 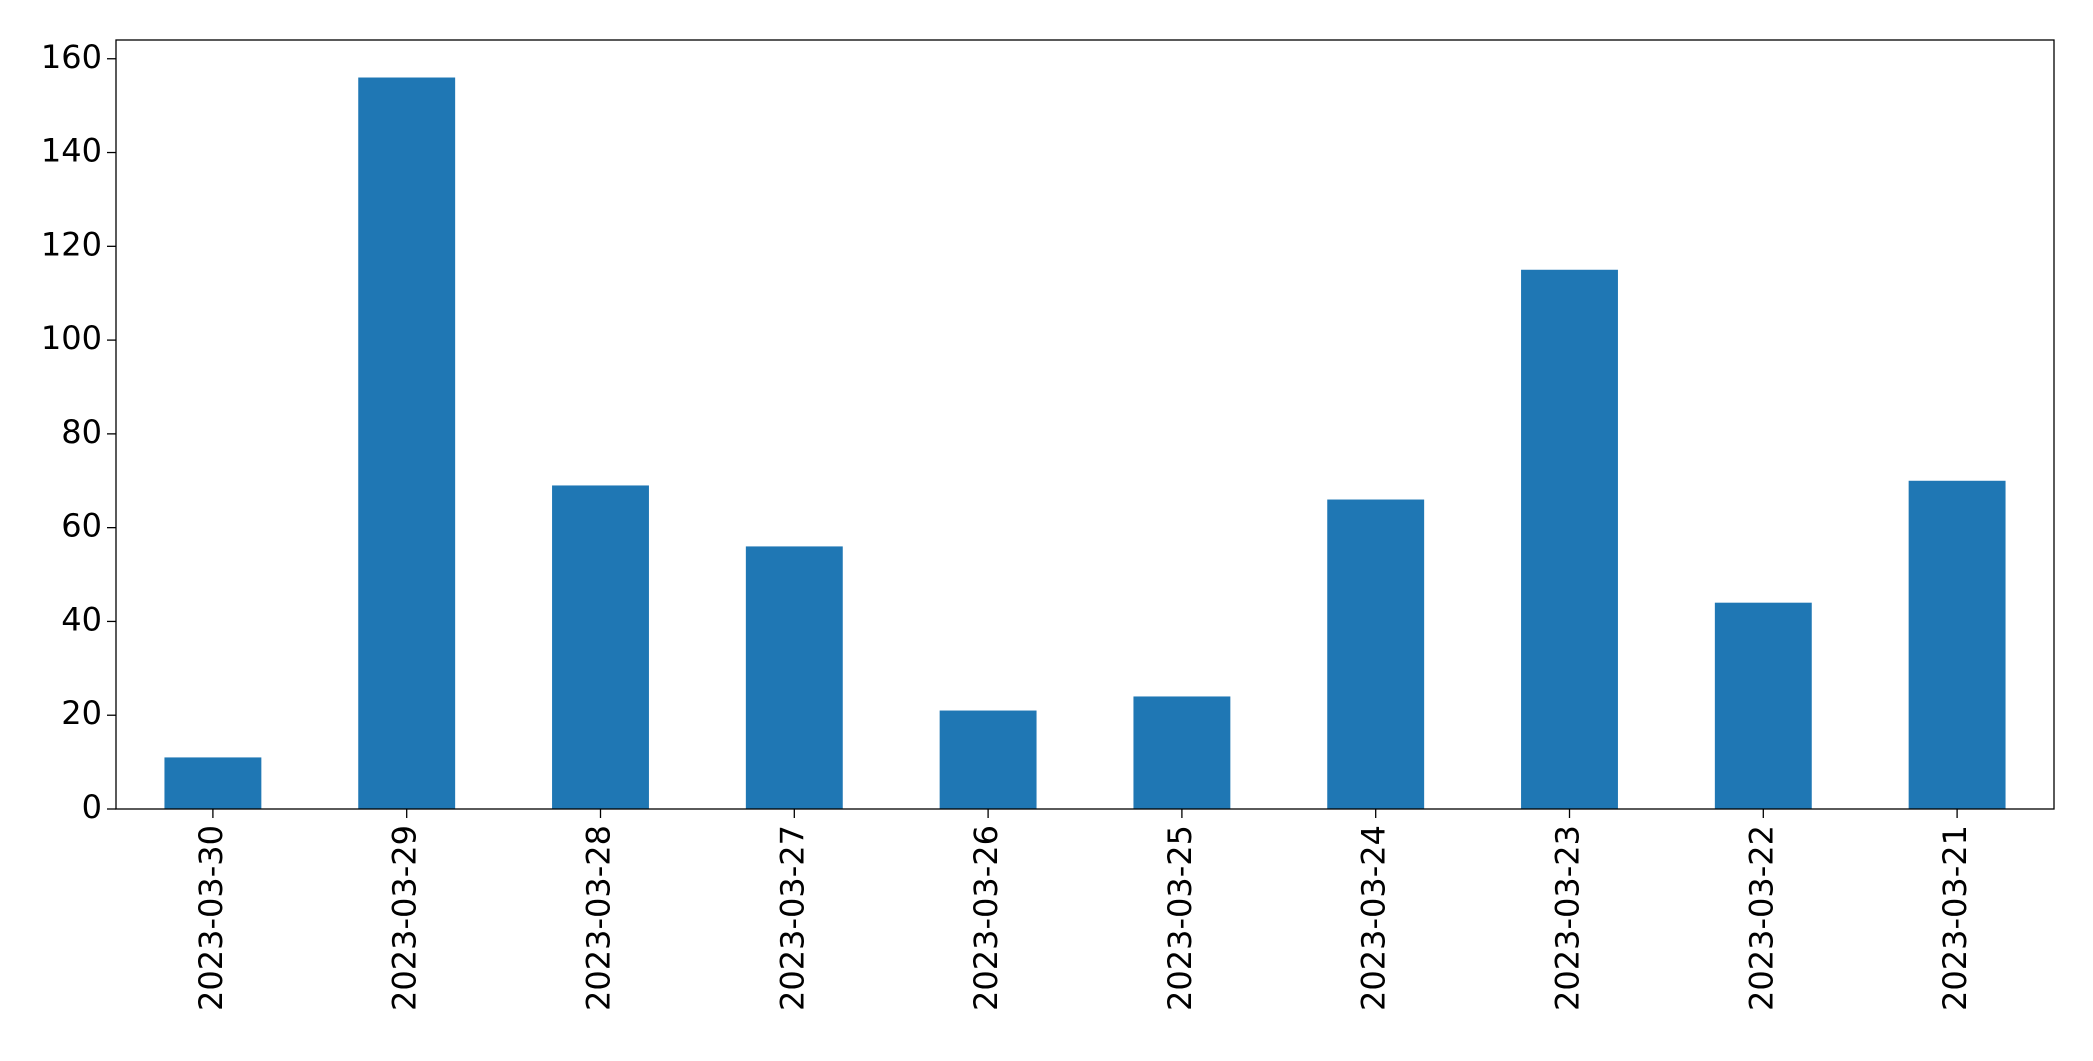 I want to click on y-tick-label: 40, so click(x=81, y=619).